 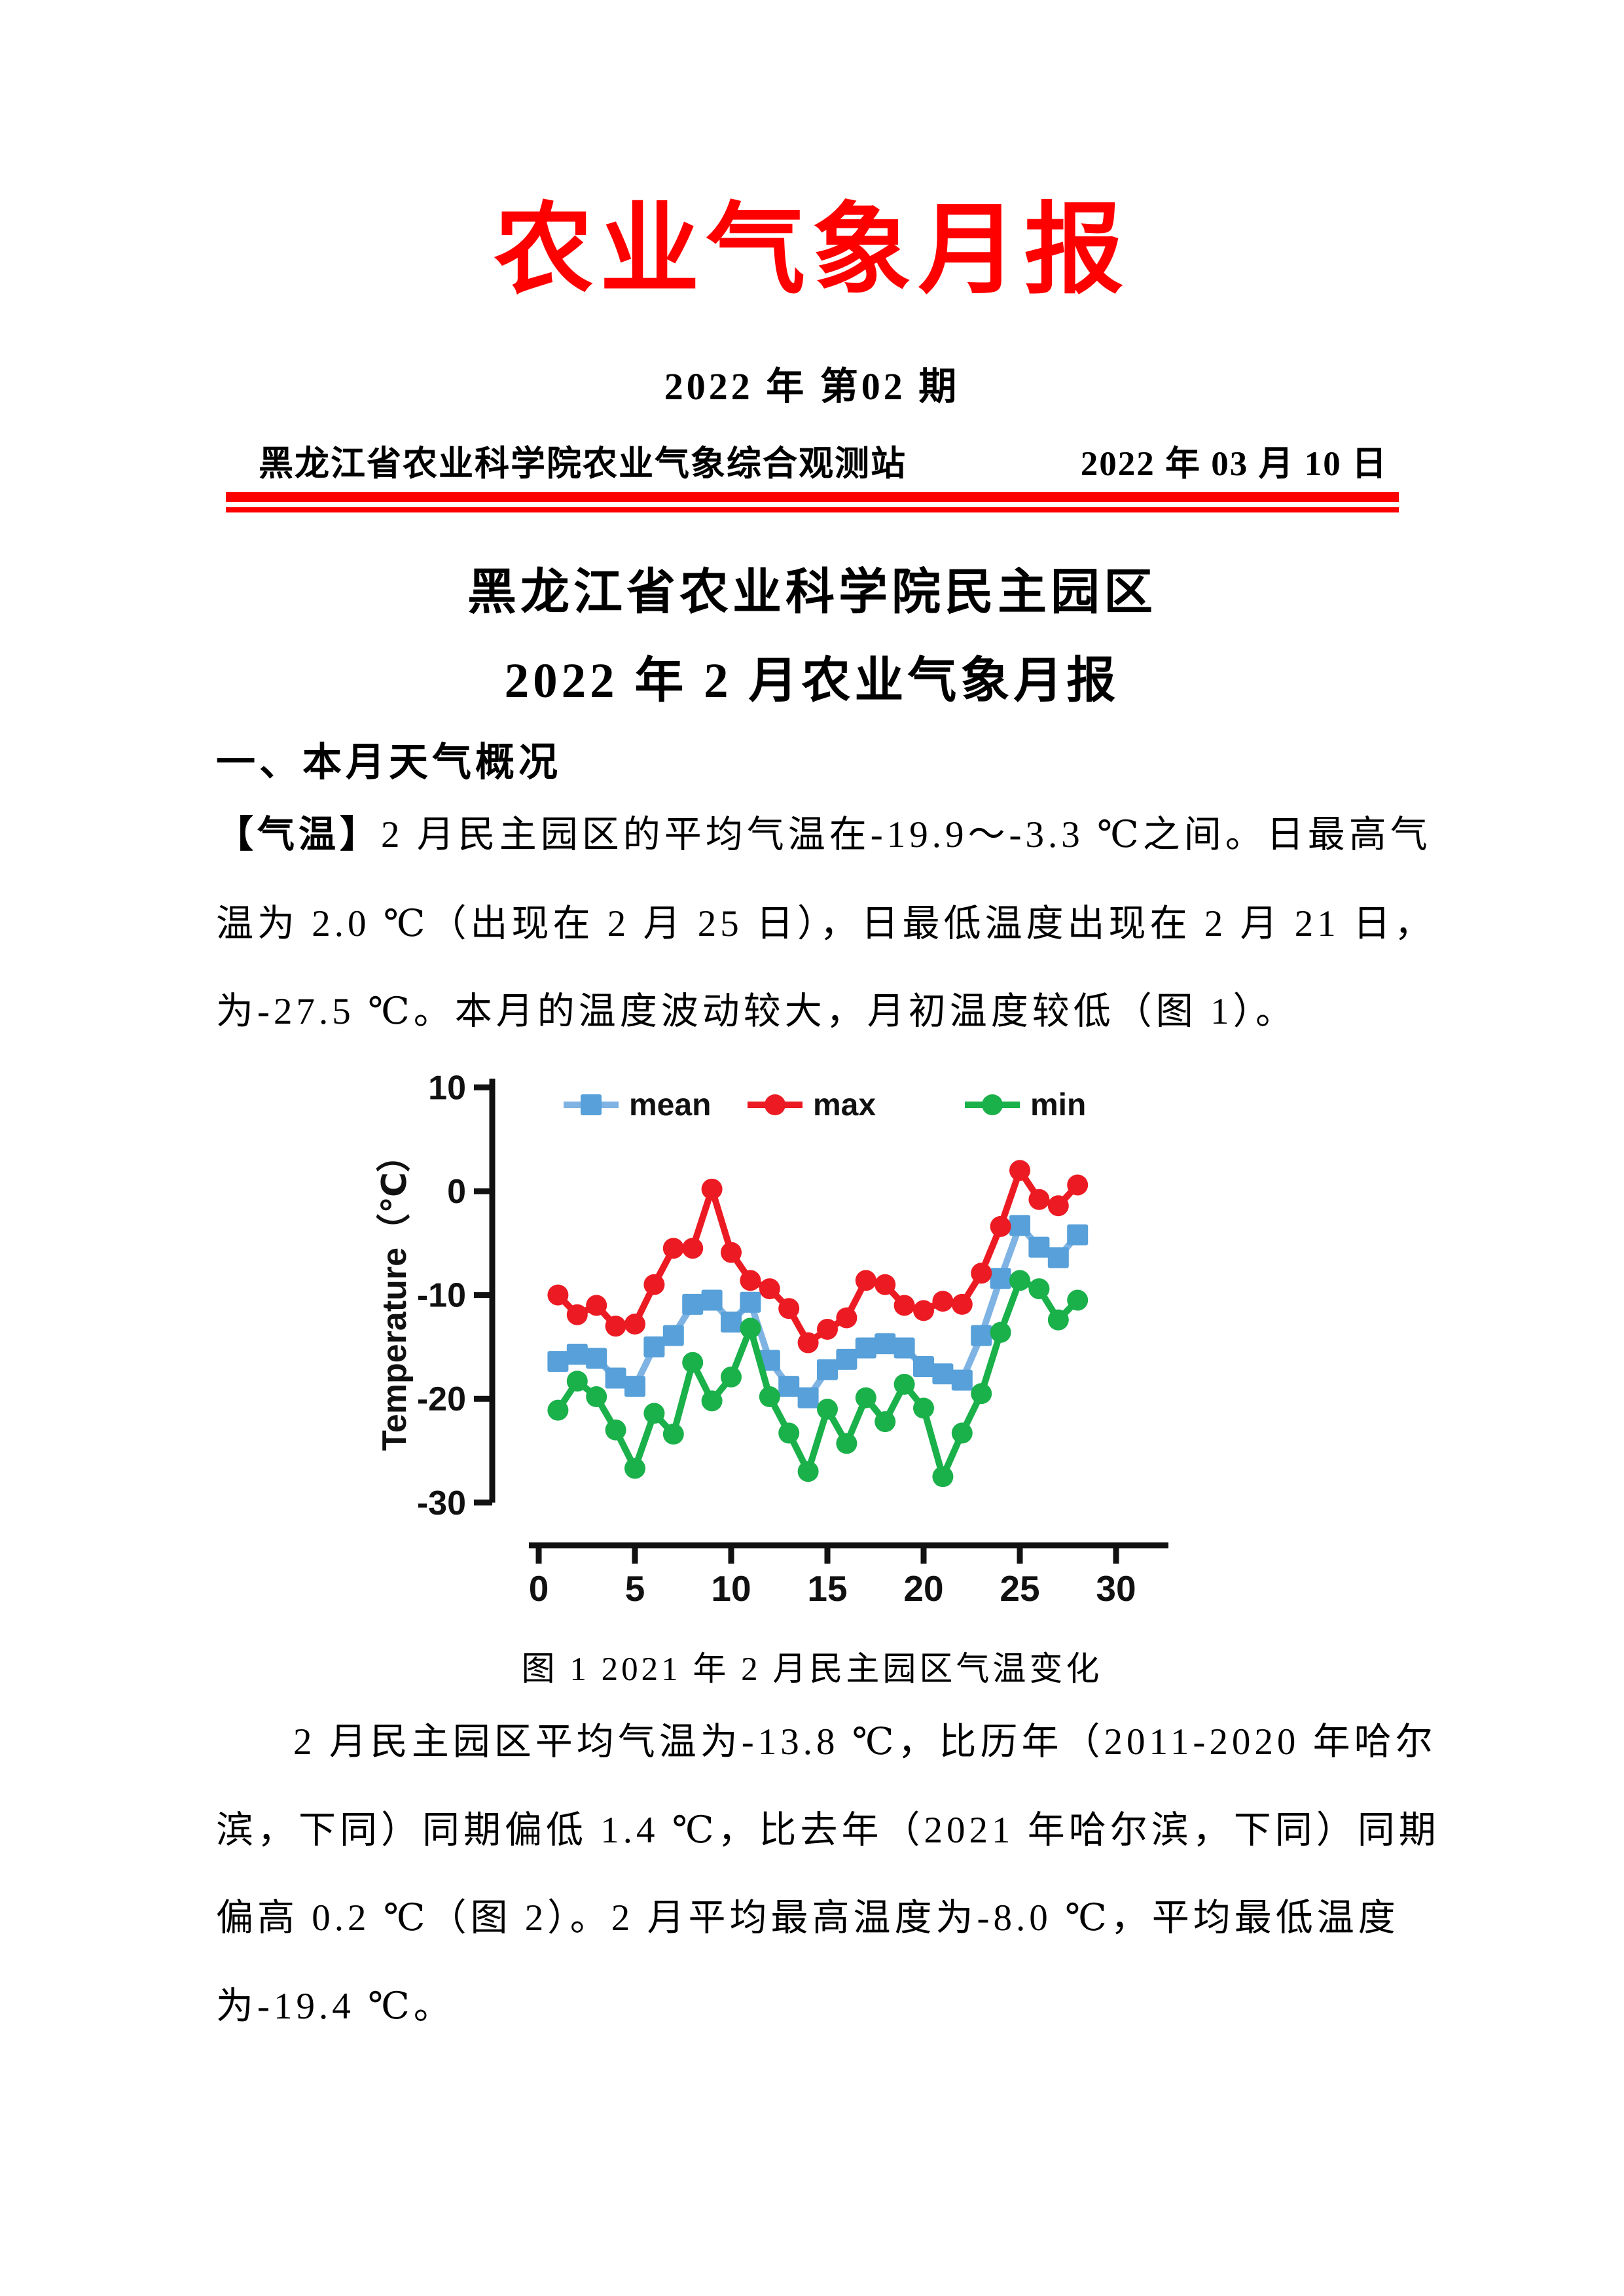 I want to click on report-title: 农业气象月报, so click(x=812, y=251).